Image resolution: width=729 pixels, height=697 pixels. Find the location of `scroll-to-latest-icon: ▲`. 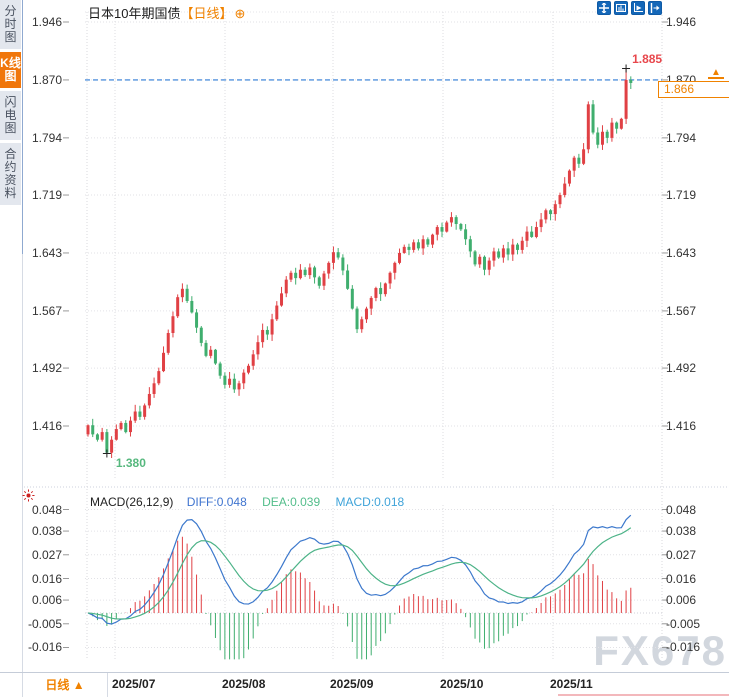

scroll-to-latest-icon: ▲ is located at coordinates (716, 73).